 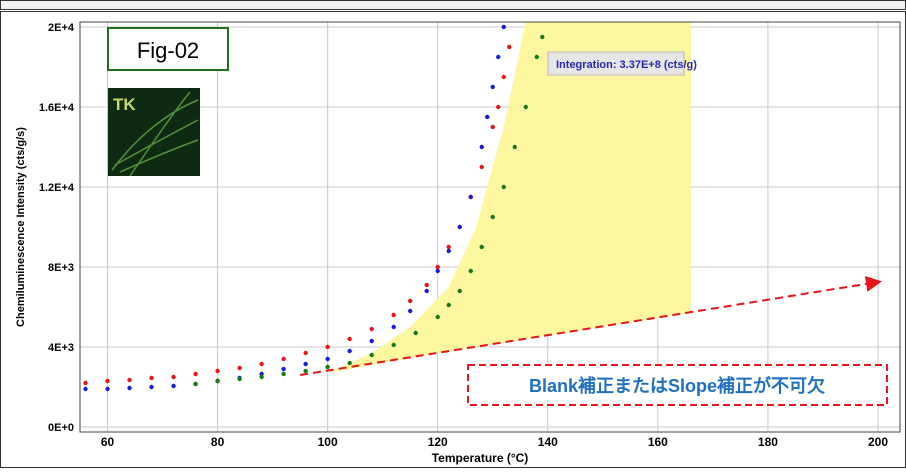 I want to click on logo-text: TK, so click(x=124, y=104).